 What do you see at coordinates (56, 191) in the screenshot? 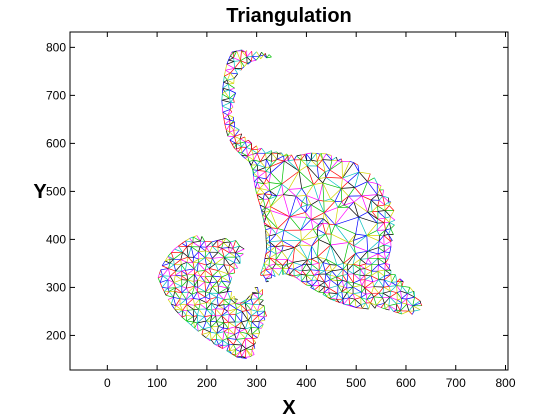
I see `y-tick-label: 500` at bounding box center [56, 191].